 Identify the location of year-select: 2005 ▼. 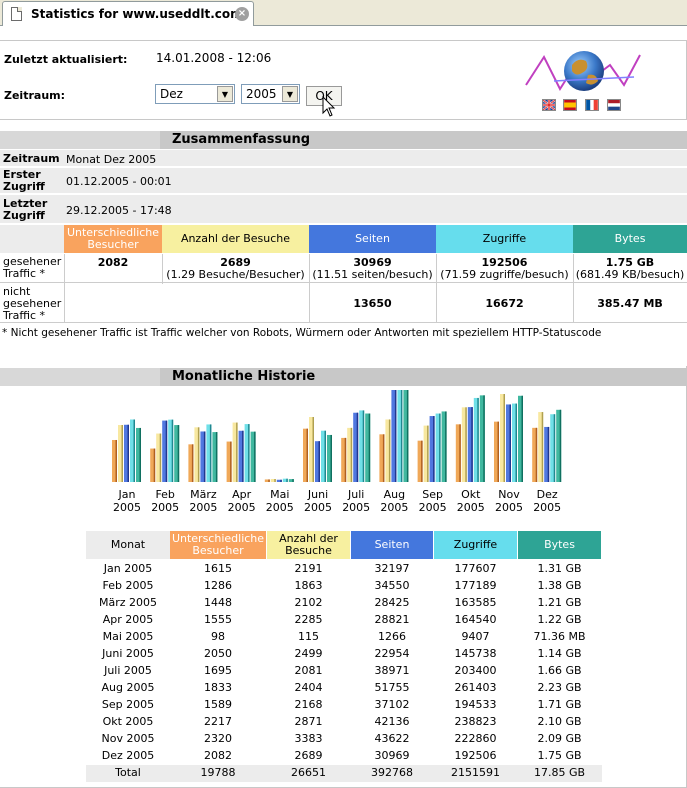
(270, 94).